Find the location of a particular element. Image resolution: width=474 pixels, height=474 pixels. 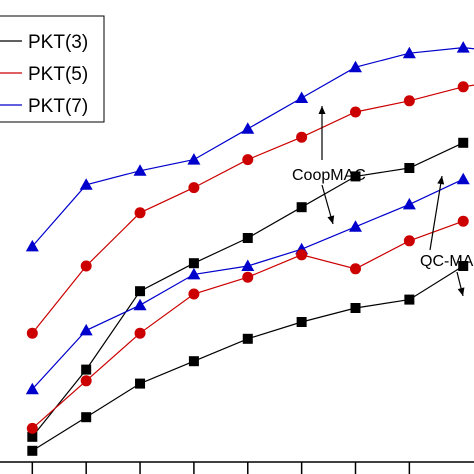

annotation-qcmac: QC-MAC is located at coordinates (447, 261).